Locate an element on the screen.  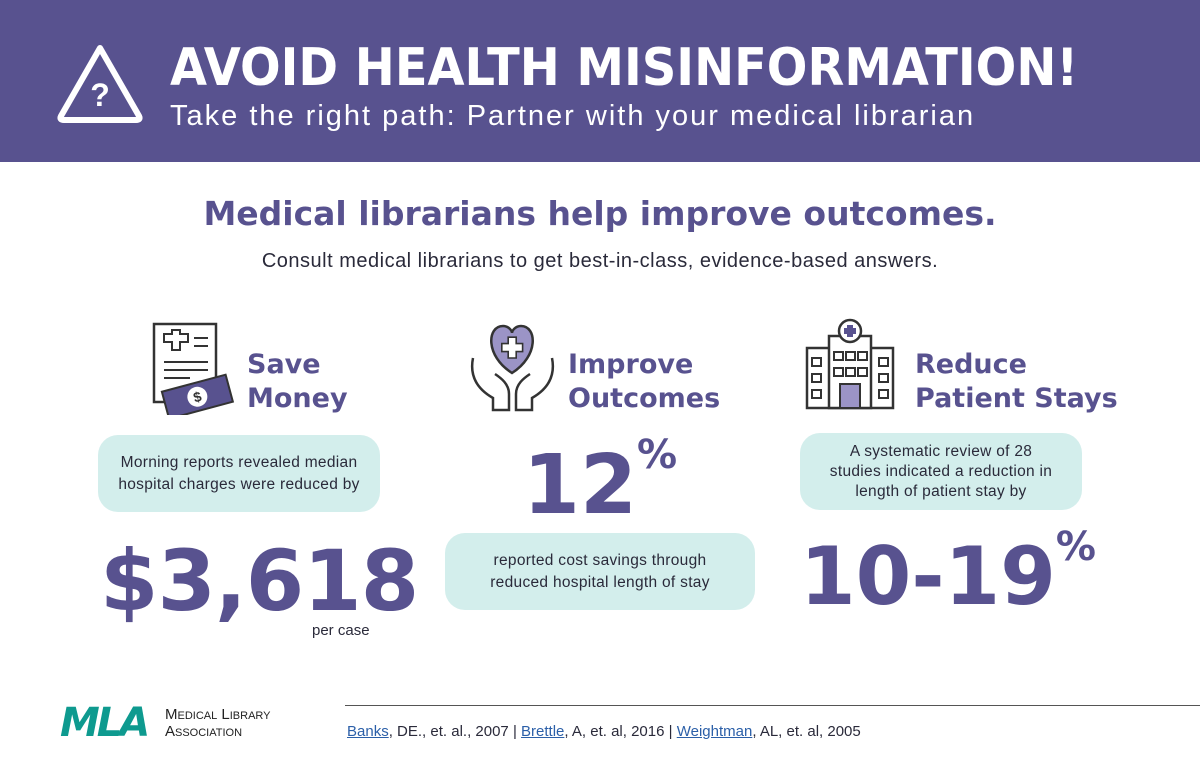
stat: 10-19% is located at coordinates (948, 573).